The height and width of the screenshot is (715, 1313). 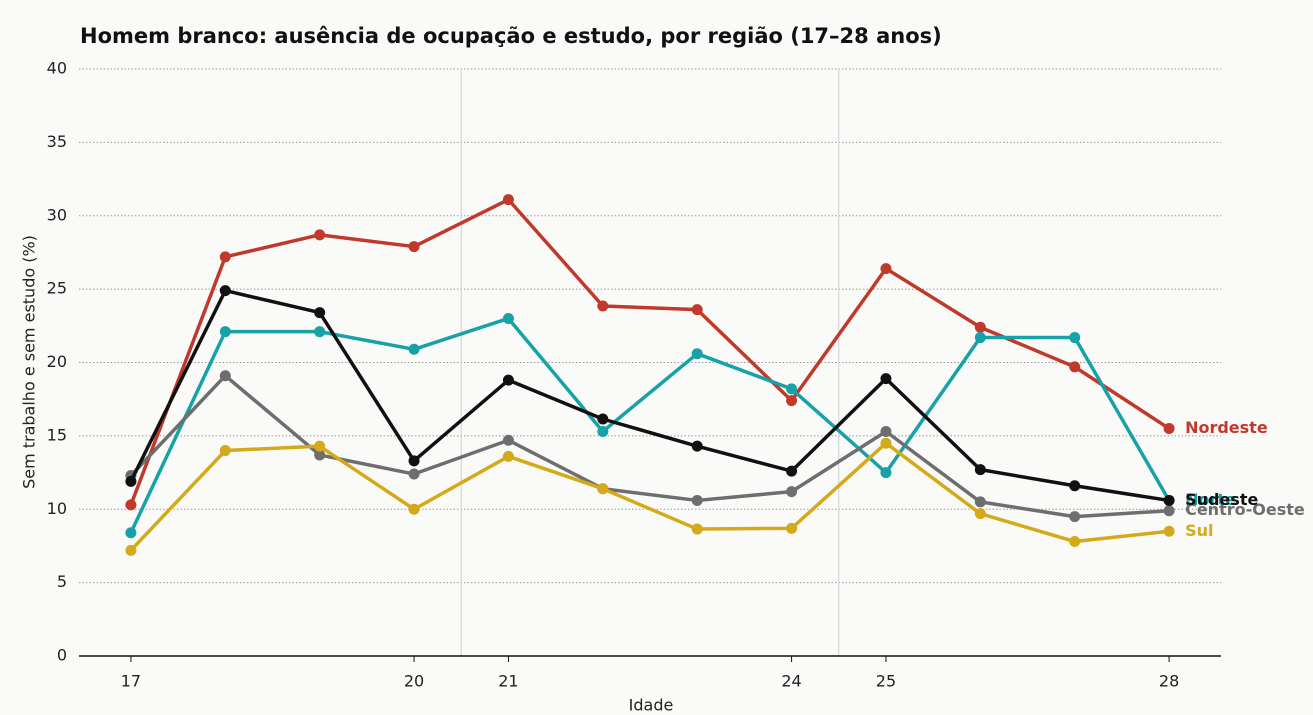 What do you see at coordinates (1210, 499) in the screenshot?
I see `series-label: Norte` at bounding box center [1210, 499].